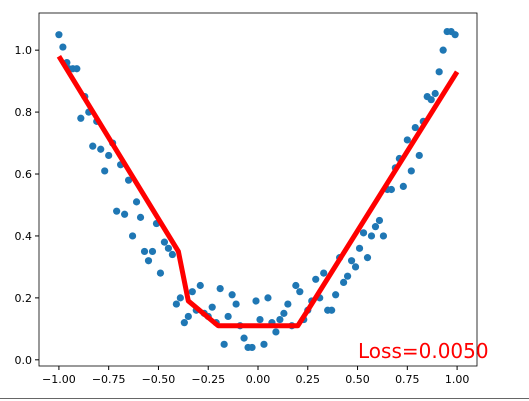 This screenshot has width=529, height=401. I want to click on x-tick-label: −1.00, so click(59, 379).